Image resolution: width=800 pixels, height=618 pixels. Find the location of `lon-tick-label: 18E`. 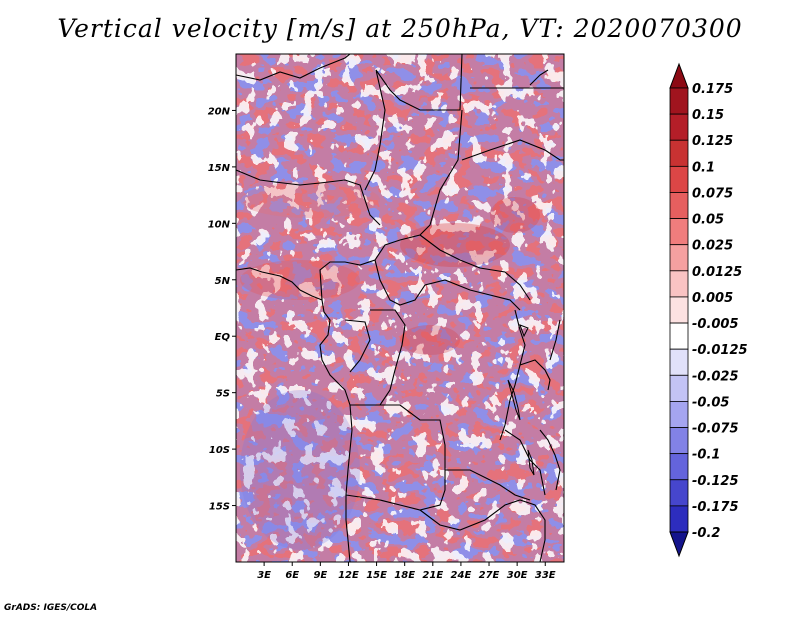

lon-tick-label: 18E is located at coordinates (404, 575).